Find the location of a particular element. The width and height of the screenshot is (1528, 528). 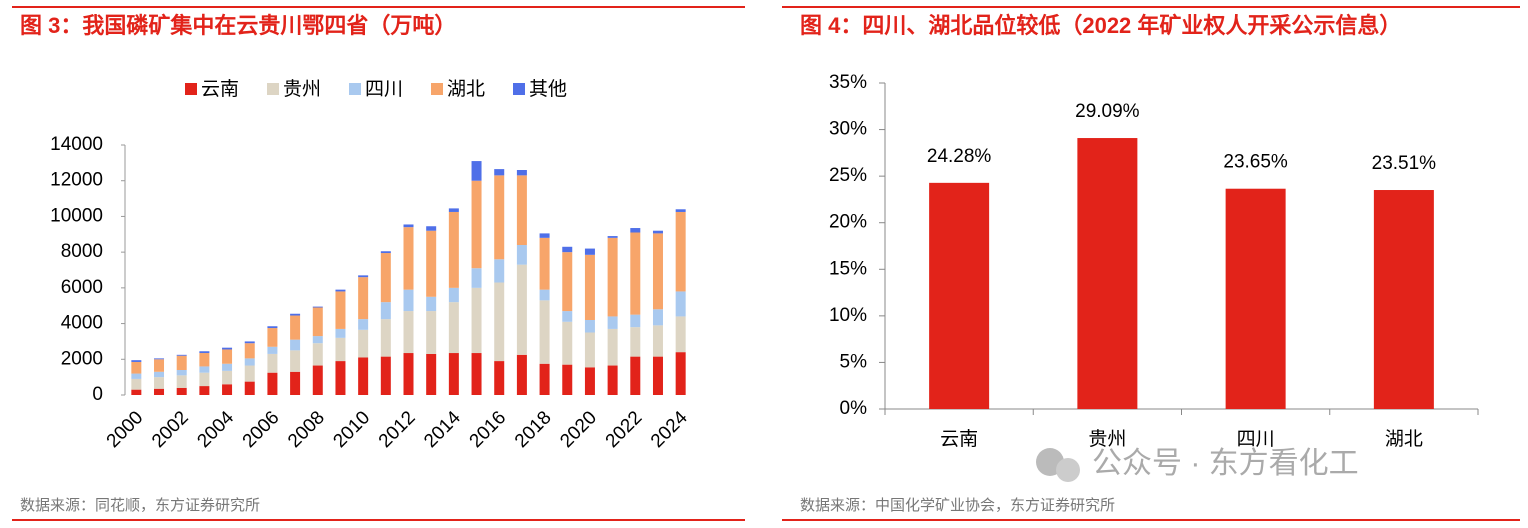

y-tick-label: 0% is located at coordinates (854, 408).